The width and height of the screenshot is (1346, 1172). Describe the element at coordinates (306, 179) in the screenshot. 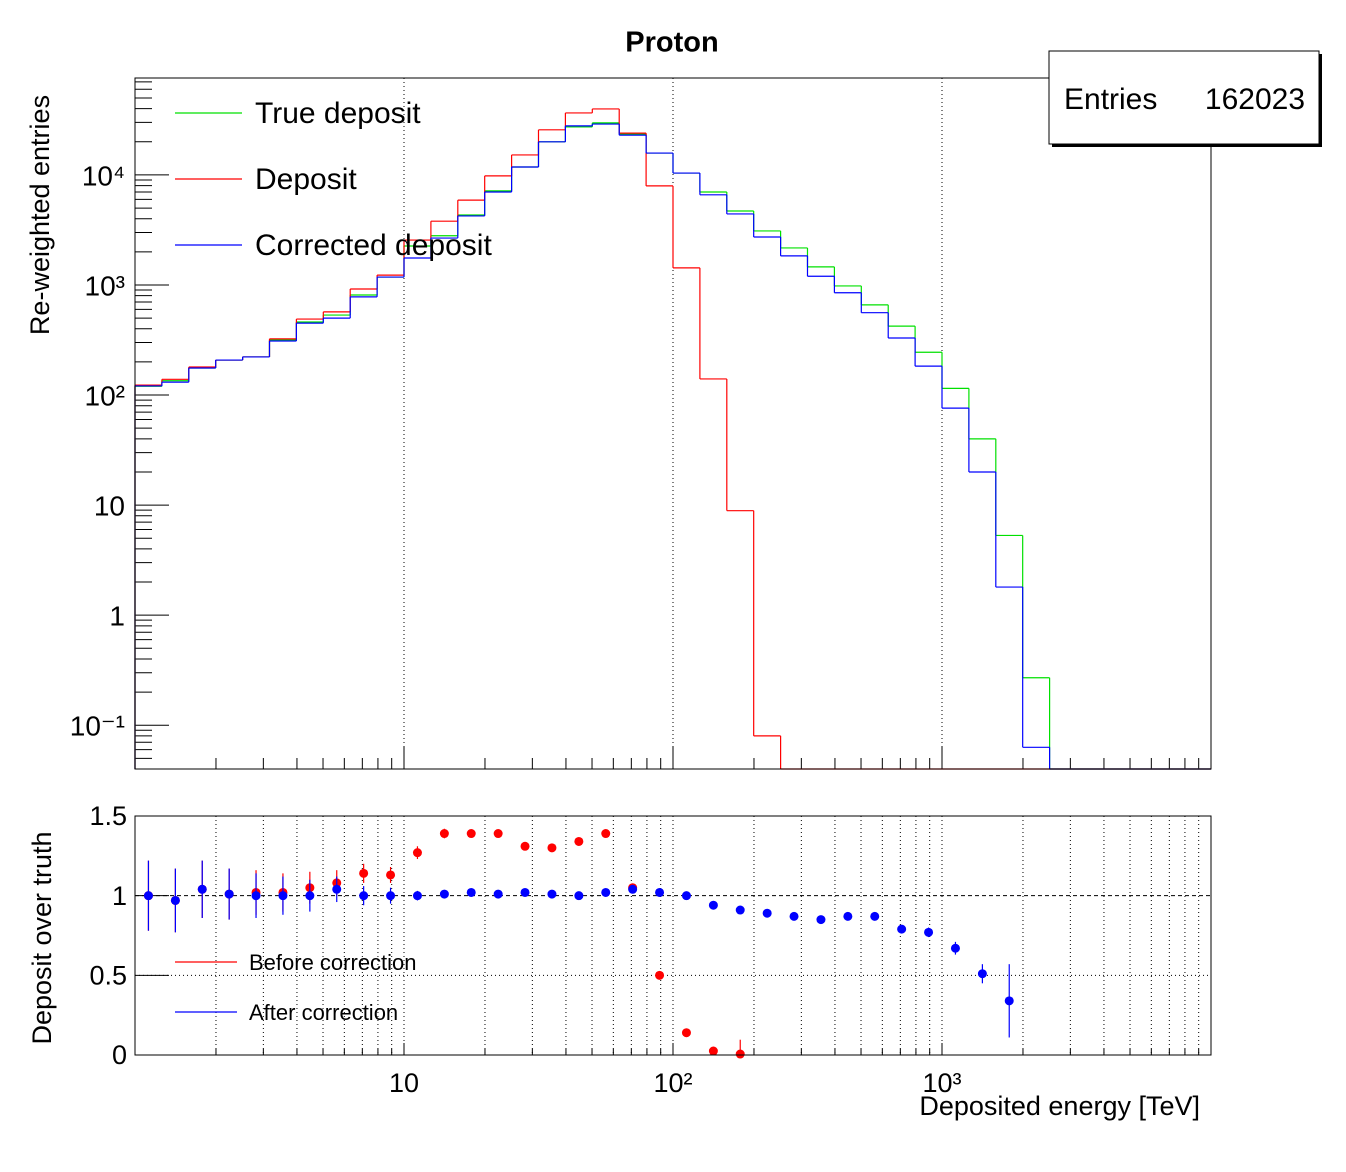

I see `legend-label: Deposit` at that location.